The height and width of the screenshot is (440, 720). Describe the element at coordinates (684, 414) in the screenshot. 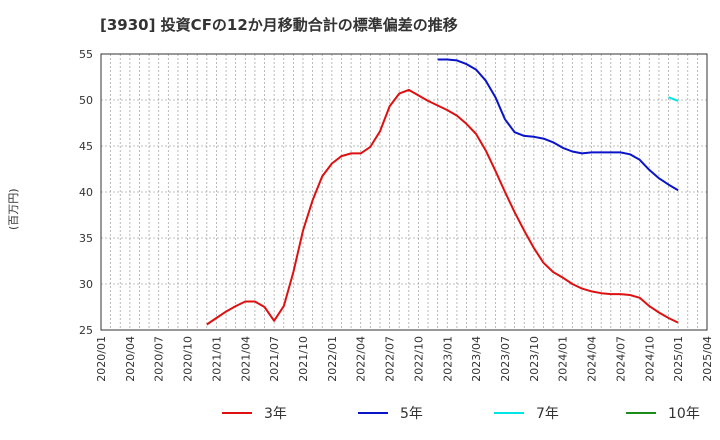

I see `legend-label: 10年` at that location.